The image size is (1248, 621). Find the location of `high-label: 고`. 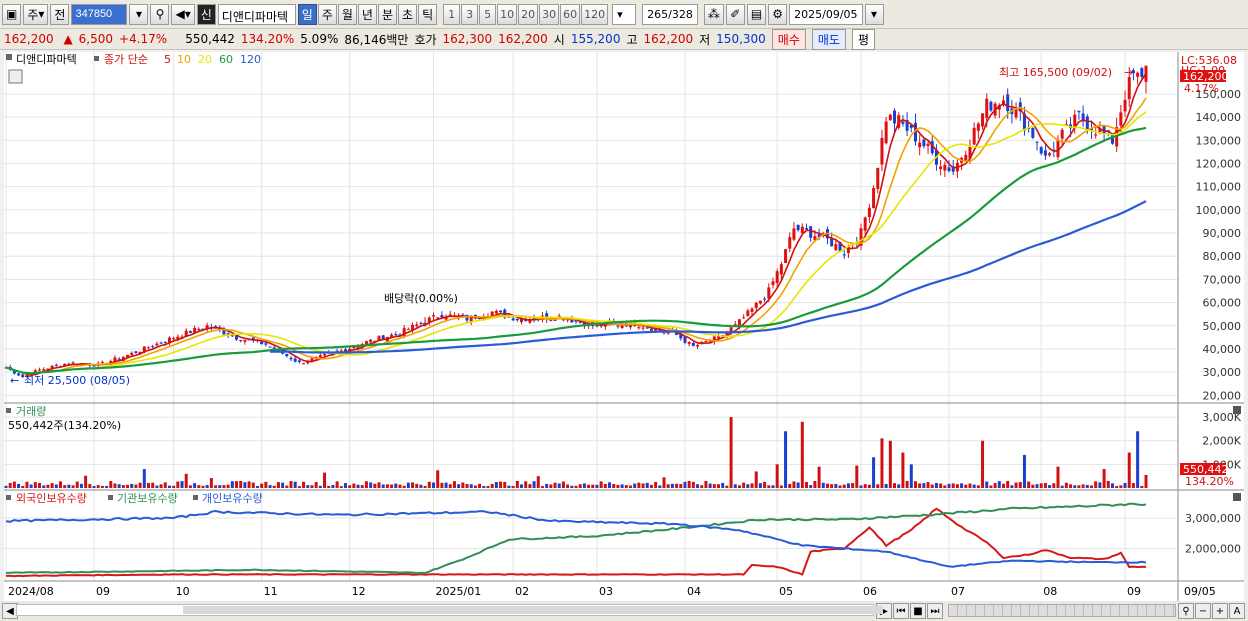

high-label: 고 is located at coordinates (632, 39).